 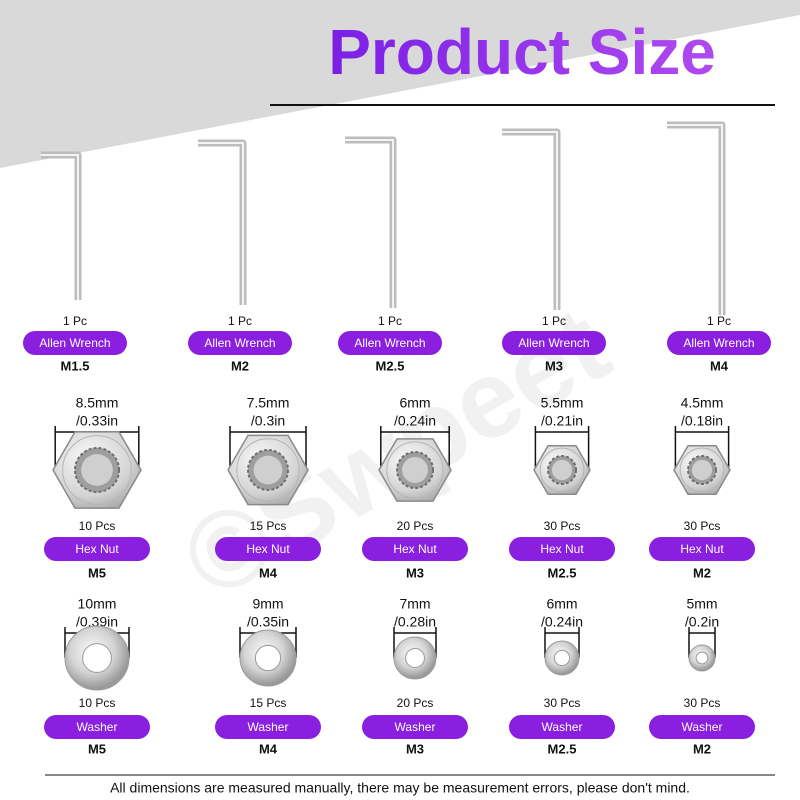 What do you see at coordinates (268, 622) in the screenshot?
I see `dimension-in: /0.35in` at bounding box center [268, 622].